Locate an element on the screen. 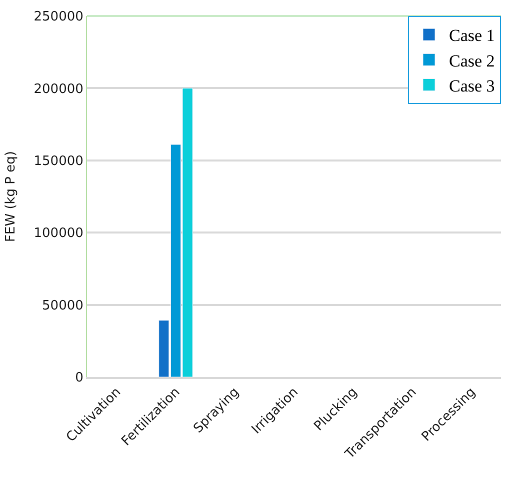  legend-label: Case 1 is located at coordinates (472, 36).